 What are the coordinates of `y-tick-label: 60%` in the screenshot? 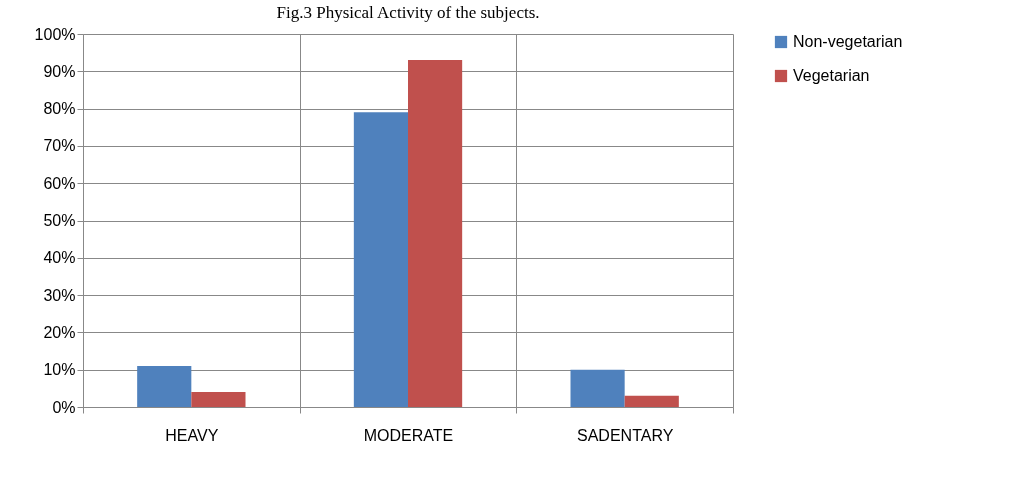 It's located at (59, 183).